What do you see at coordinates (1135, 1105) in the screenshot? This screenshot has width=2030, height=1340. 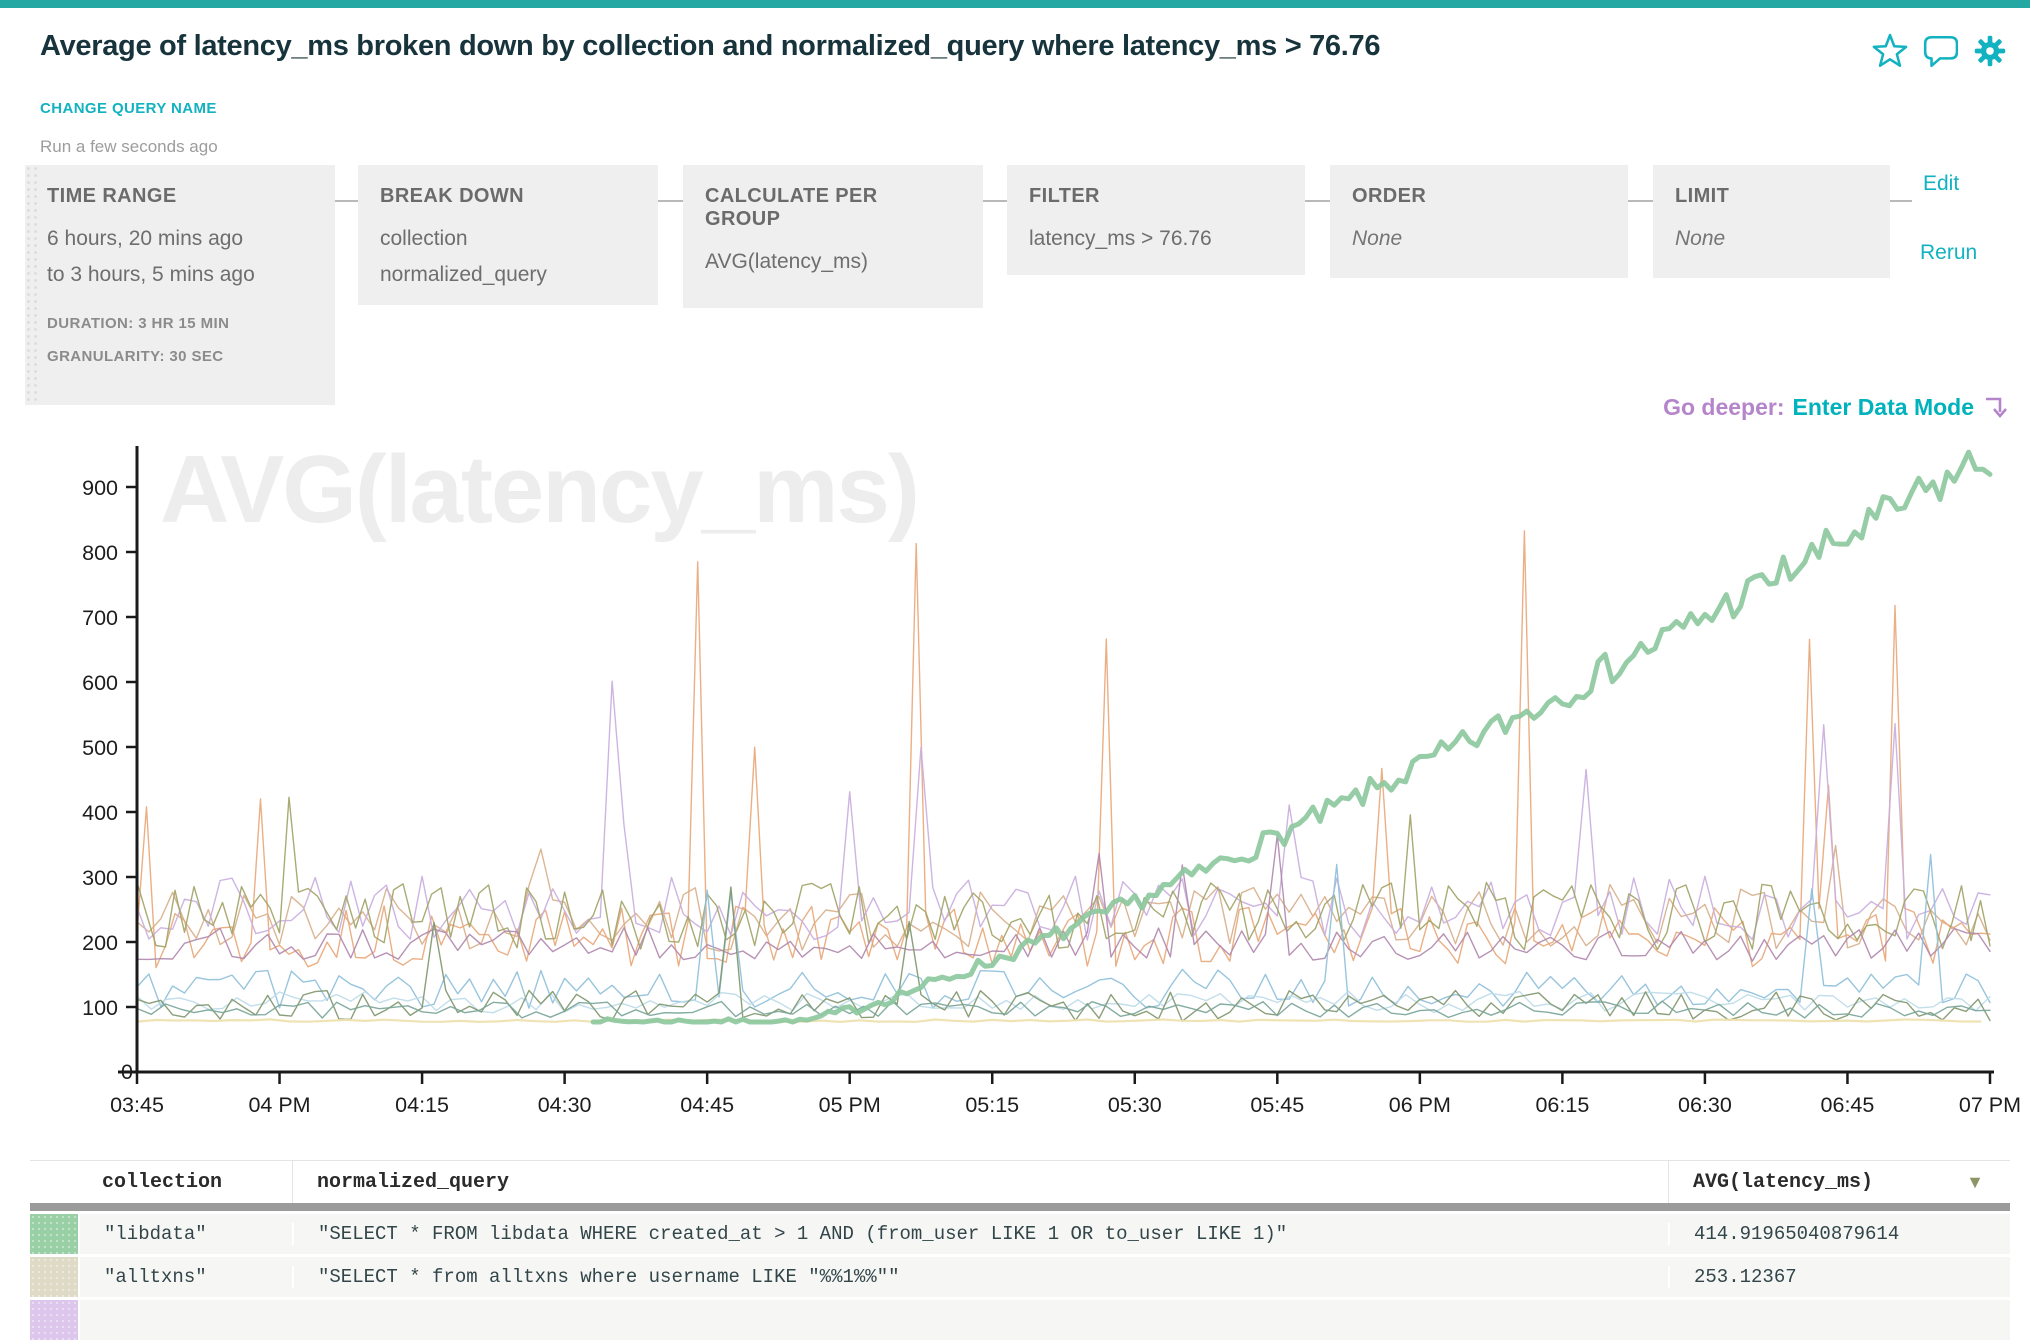 I see `x-axis-tick-label: 05:30` at bounding box center [1135, 1105].